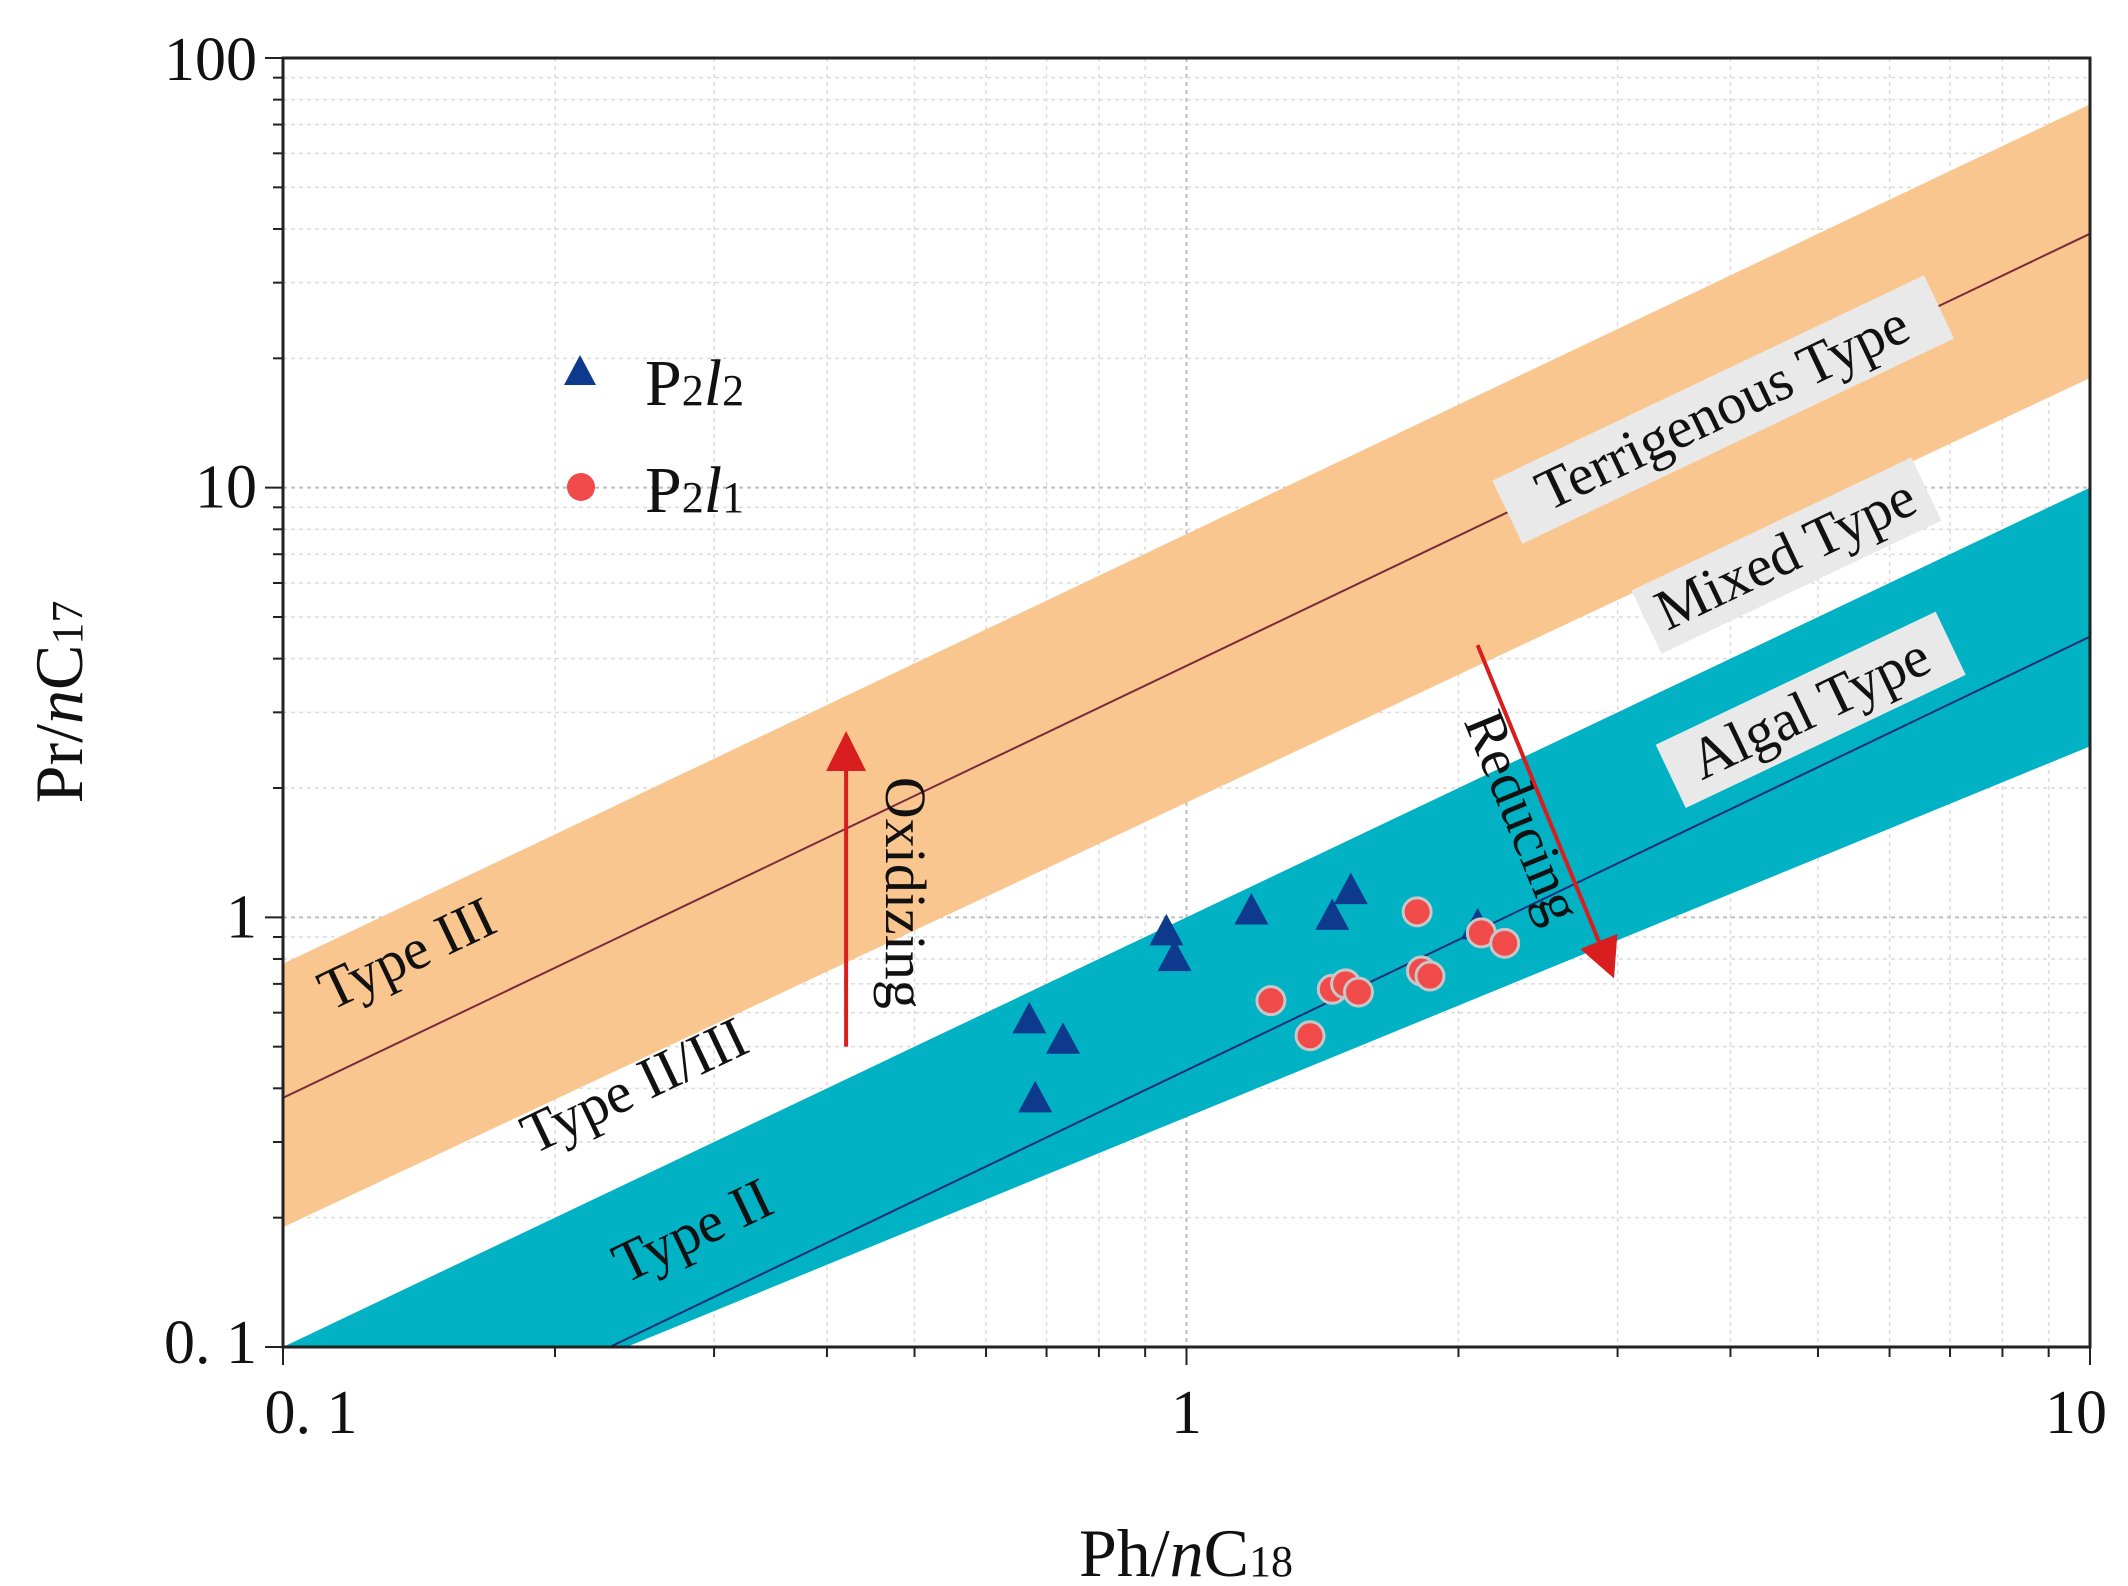  I want to click on x-axis-label-tail: C, so click(1226, 1550).